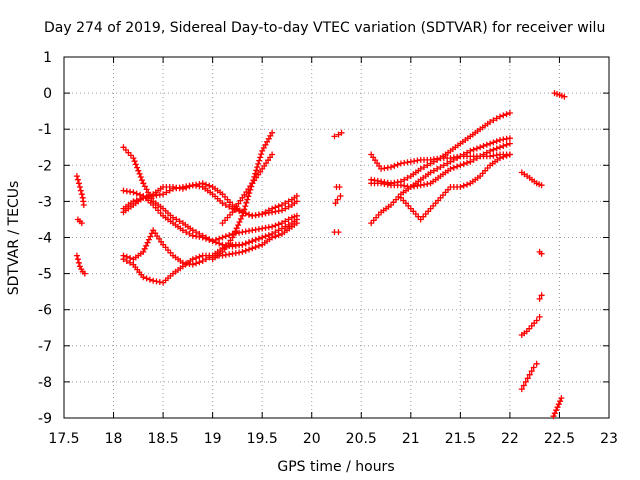  Describe the element at coordinates (45, 275) in the screenshot. I see `y-tick-label: -5` at that location.